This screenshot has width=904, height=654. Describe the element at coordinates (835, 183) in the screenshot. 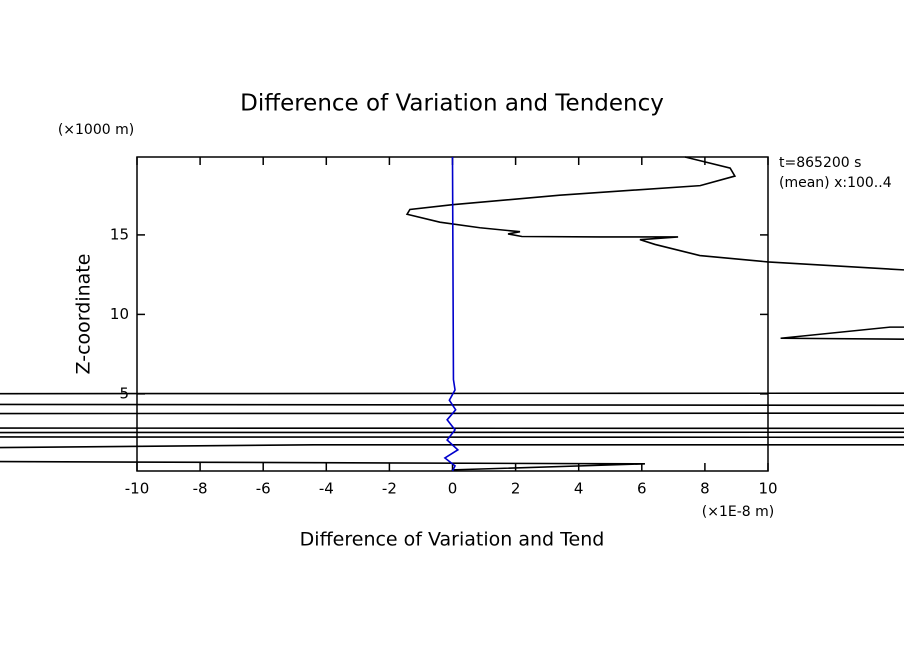

I see `annotation: (mean) x:100..4` at that location.